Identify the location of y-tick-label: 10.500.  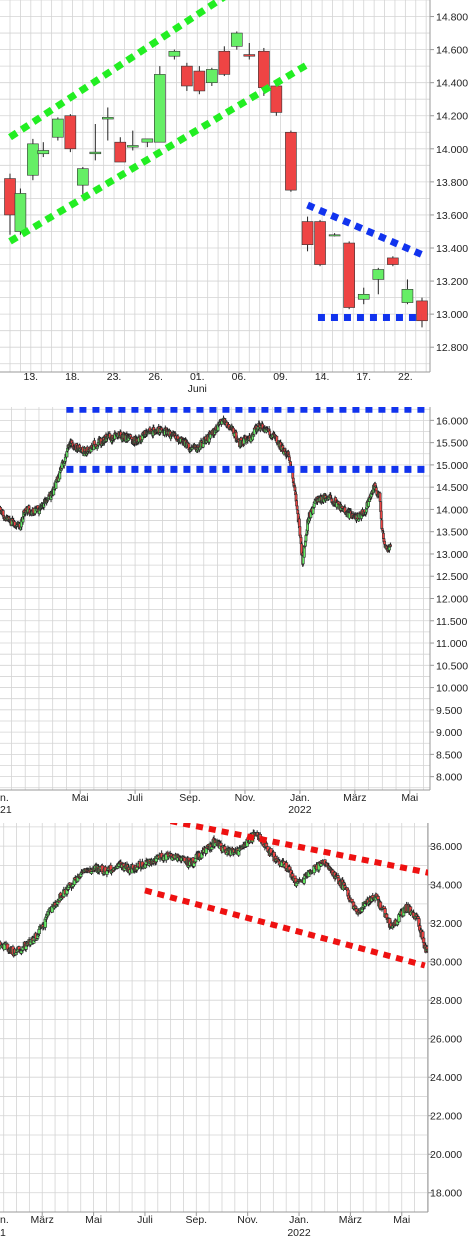
(452, 666).